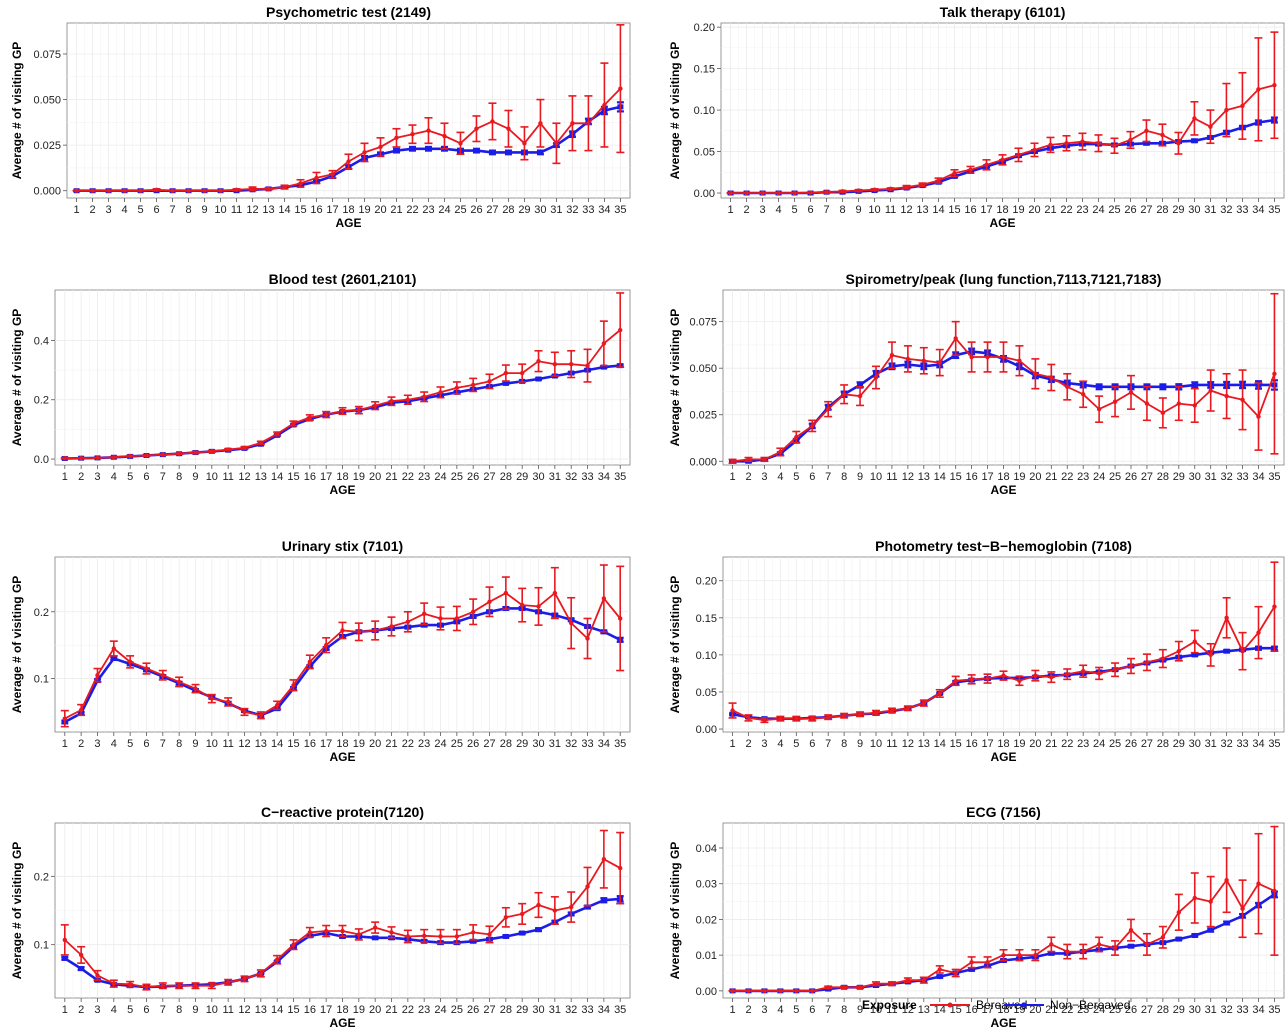 This screenshot has height=1030, width=1287. What do you see at coordinates (620, 210) in the screenshot?
I see `x-tick-label: 35` at bounding box center [620, 210].